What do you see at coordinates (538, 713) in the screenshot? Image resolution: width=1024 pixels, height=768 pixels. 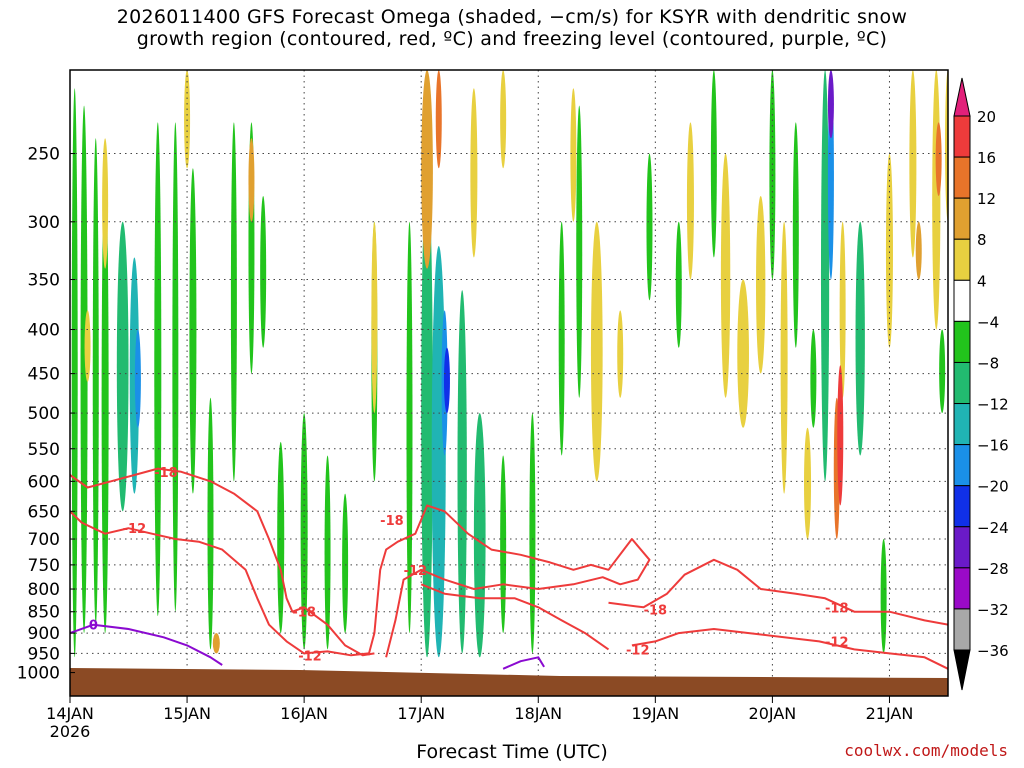 I see `x-tick-label: 18JAN` at bounding box center [538, 713].